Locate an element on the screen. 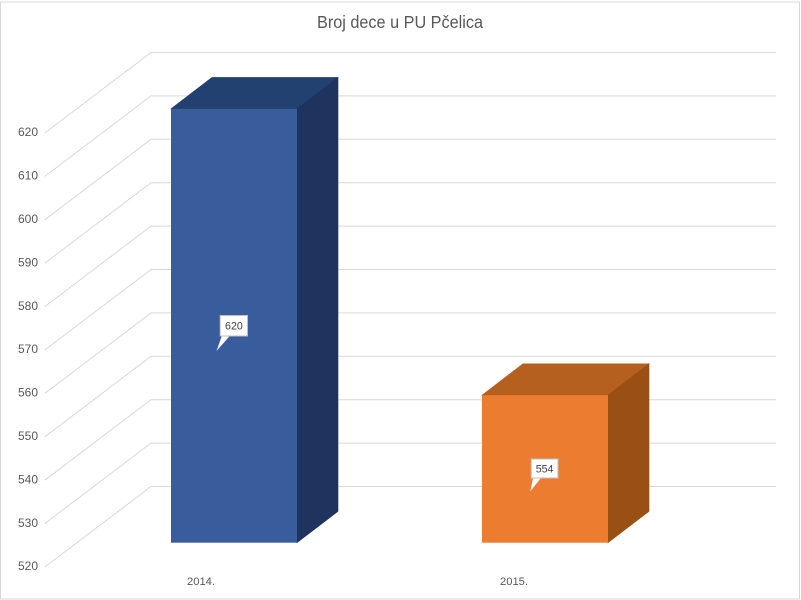 This screenshot has width=801, height=600. svg-text: 580 is located at coordinates (28, 306).